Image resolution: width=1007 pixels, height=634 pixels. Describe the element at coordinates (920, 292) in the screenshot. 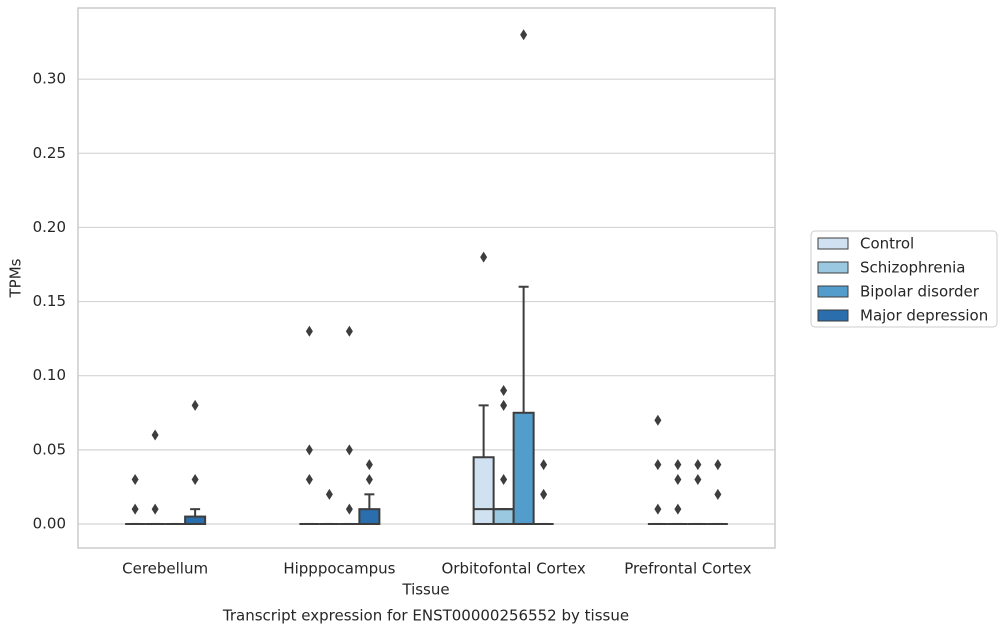

I see `legend-label: Bipolar disorder` at that location.